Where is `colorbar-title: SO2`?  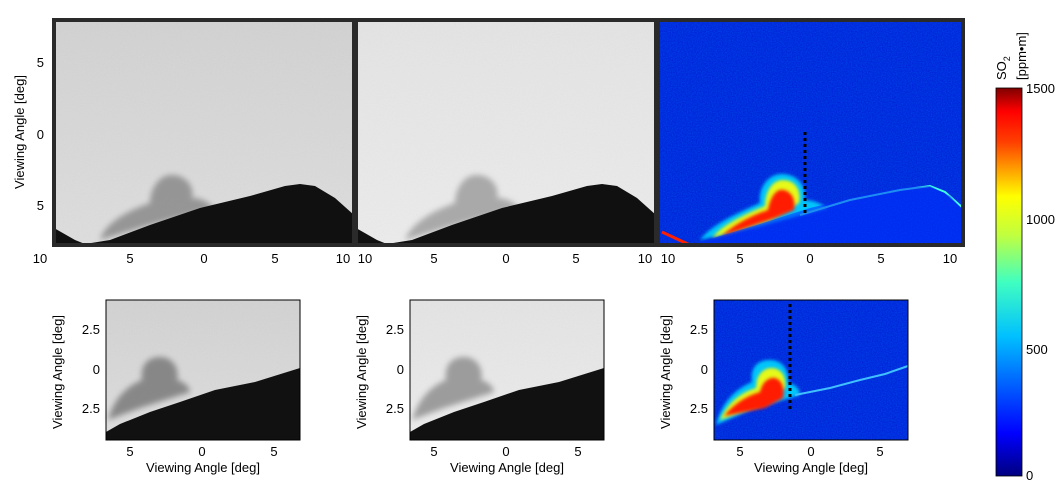 colorbar-title: SO2 is located at coordinates (1003, 68).